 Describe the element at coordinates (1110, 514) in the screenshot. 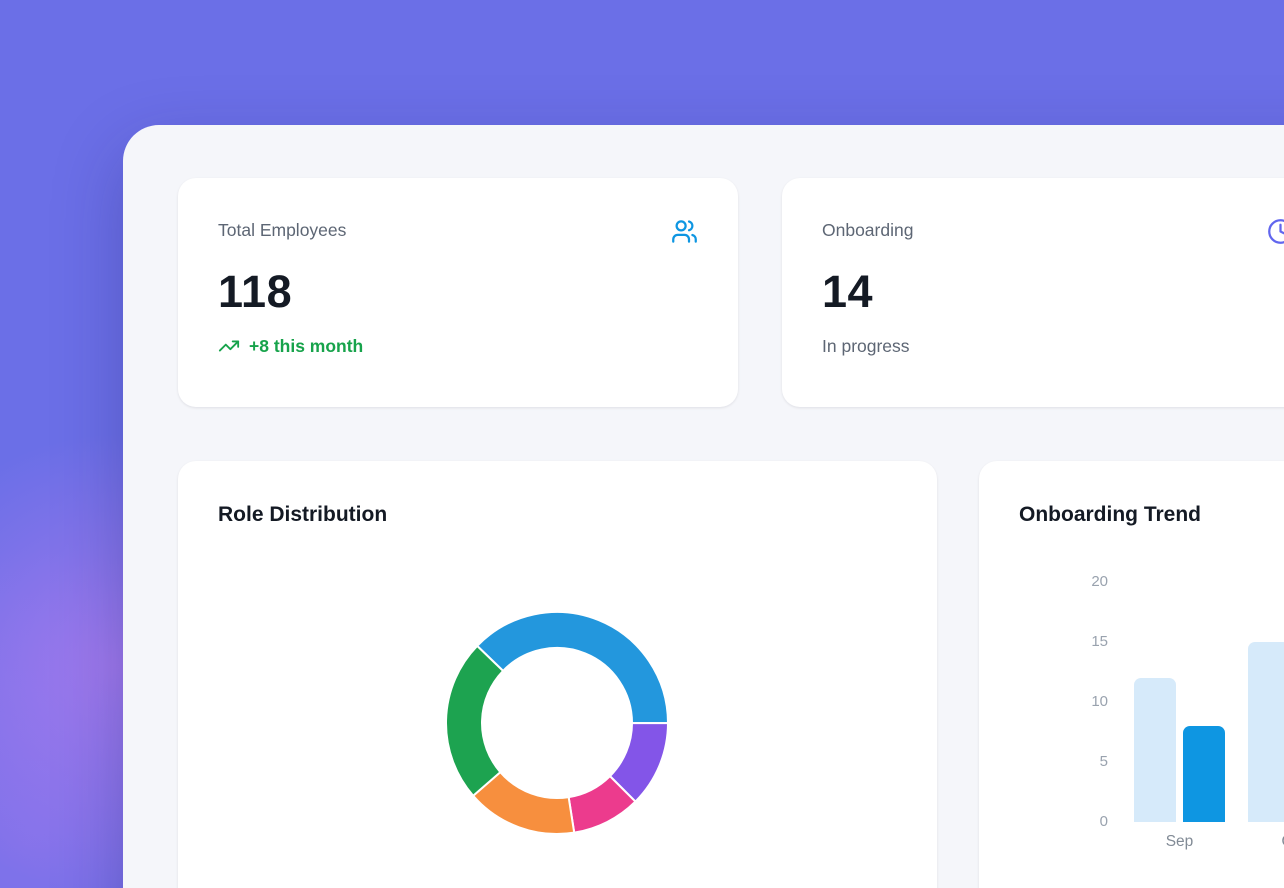

I see `onboarding-trend-title: Onboarding Trend` at that location.